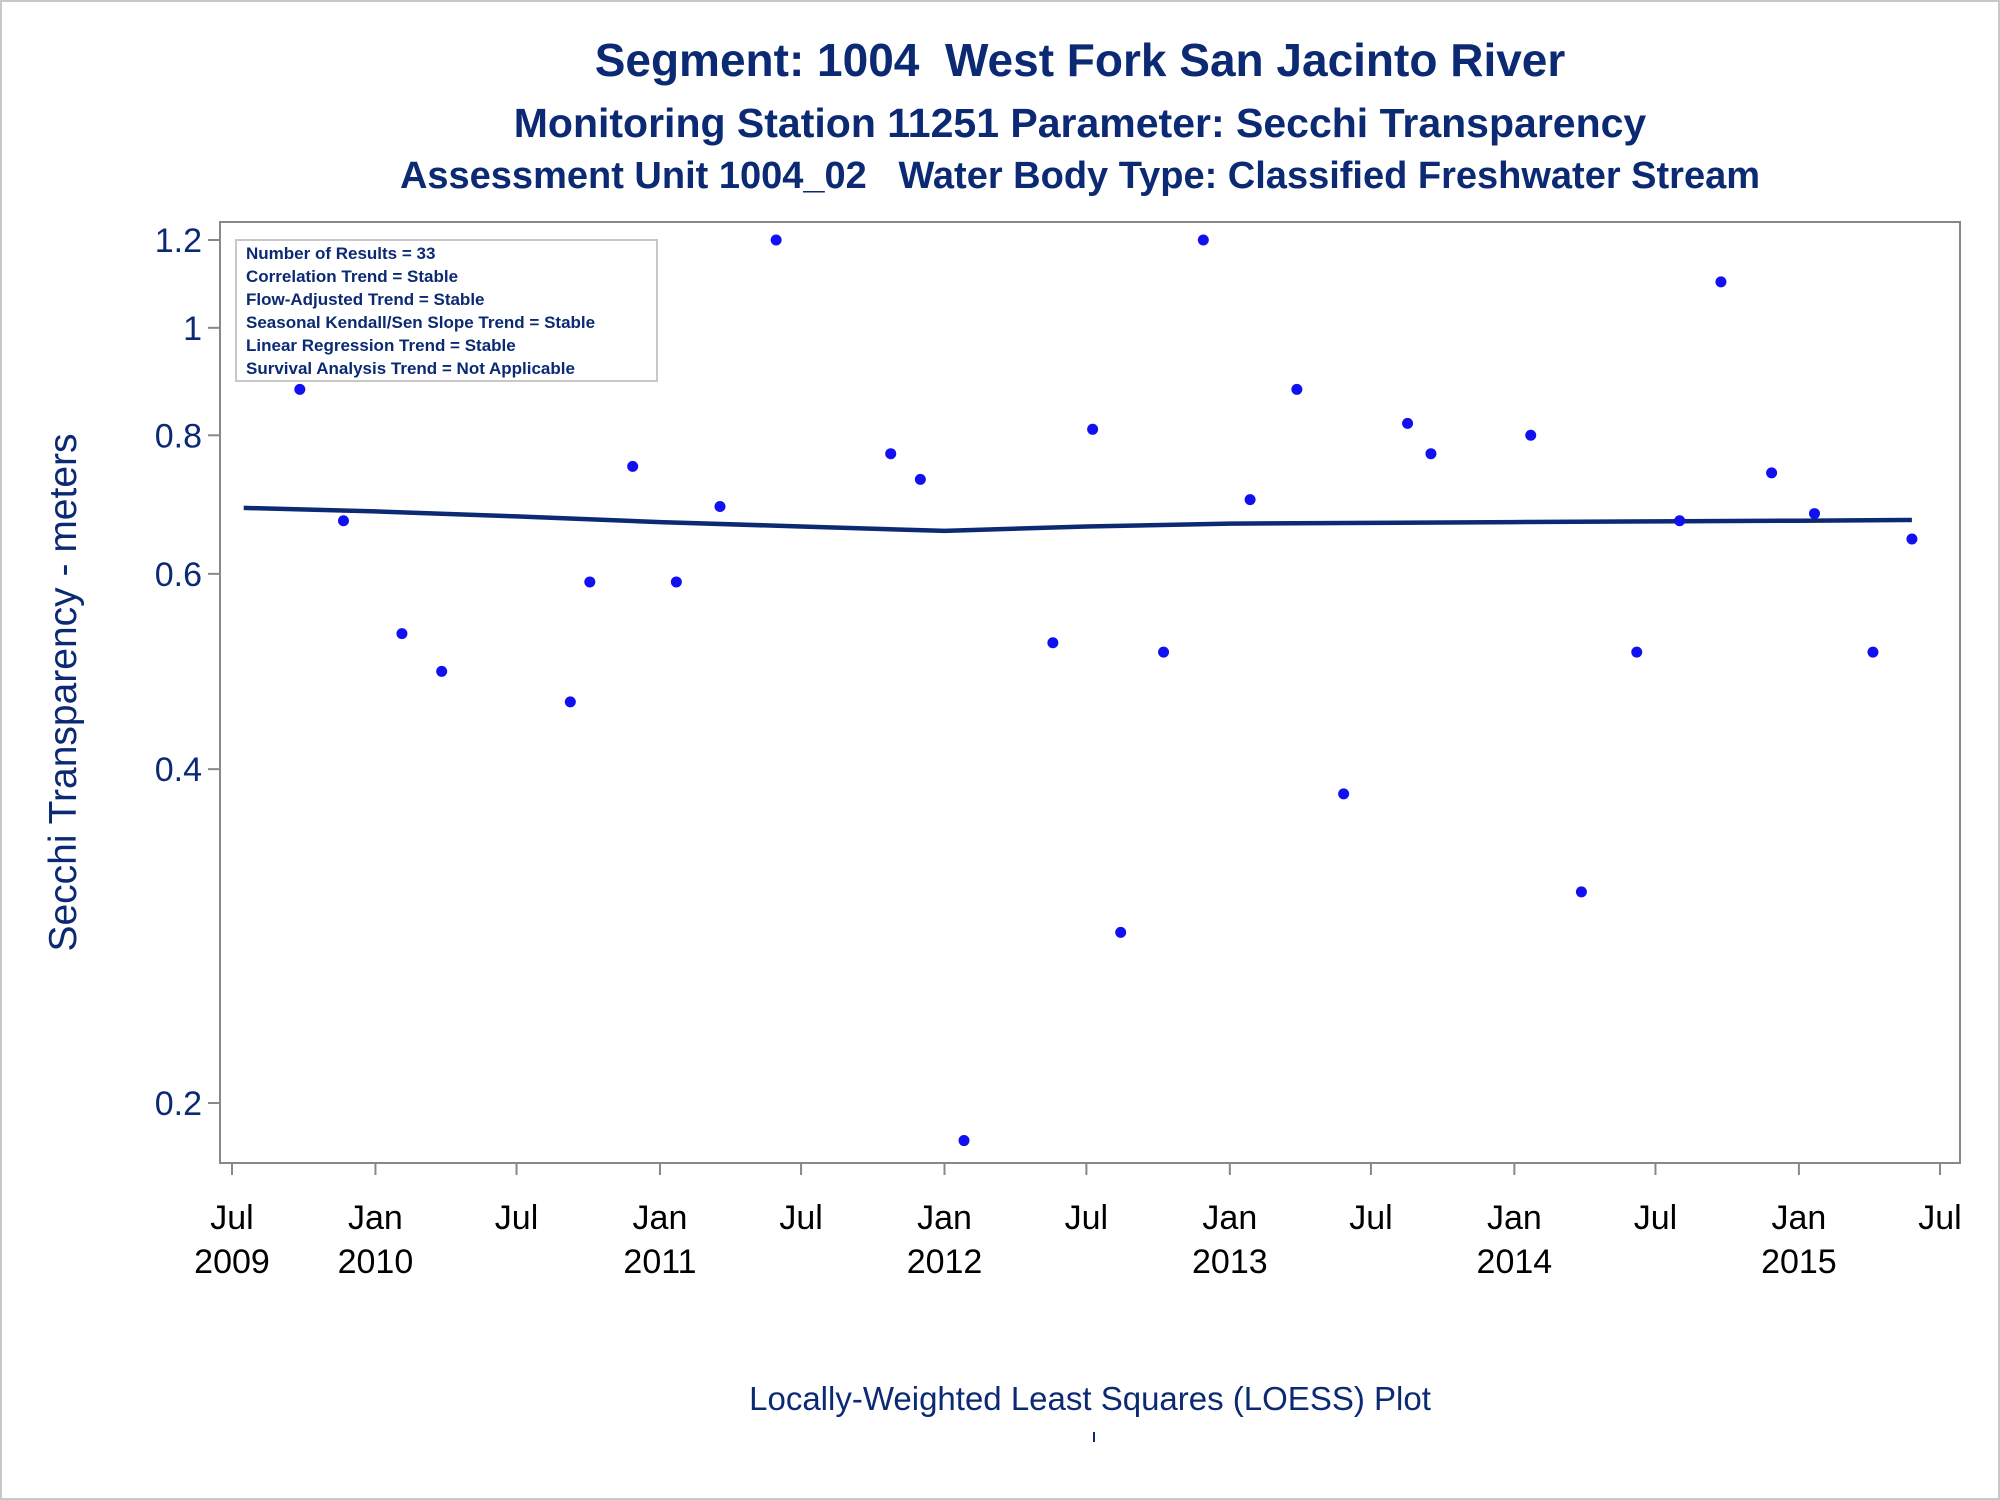 This screenshot has width=2000, height=1500. What do you see at coordinates (178, 770) in the screenshot?
I see `y-tick-label: 0.4` at bounding box center [178, 770].